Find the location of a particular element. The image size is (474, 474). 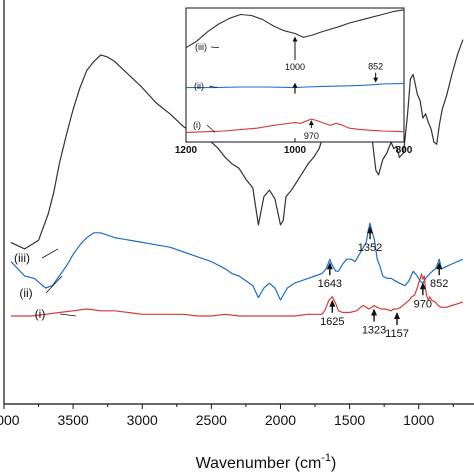

inset-x-tick-label-1000: 1000 is located at coordinates (295, 150).